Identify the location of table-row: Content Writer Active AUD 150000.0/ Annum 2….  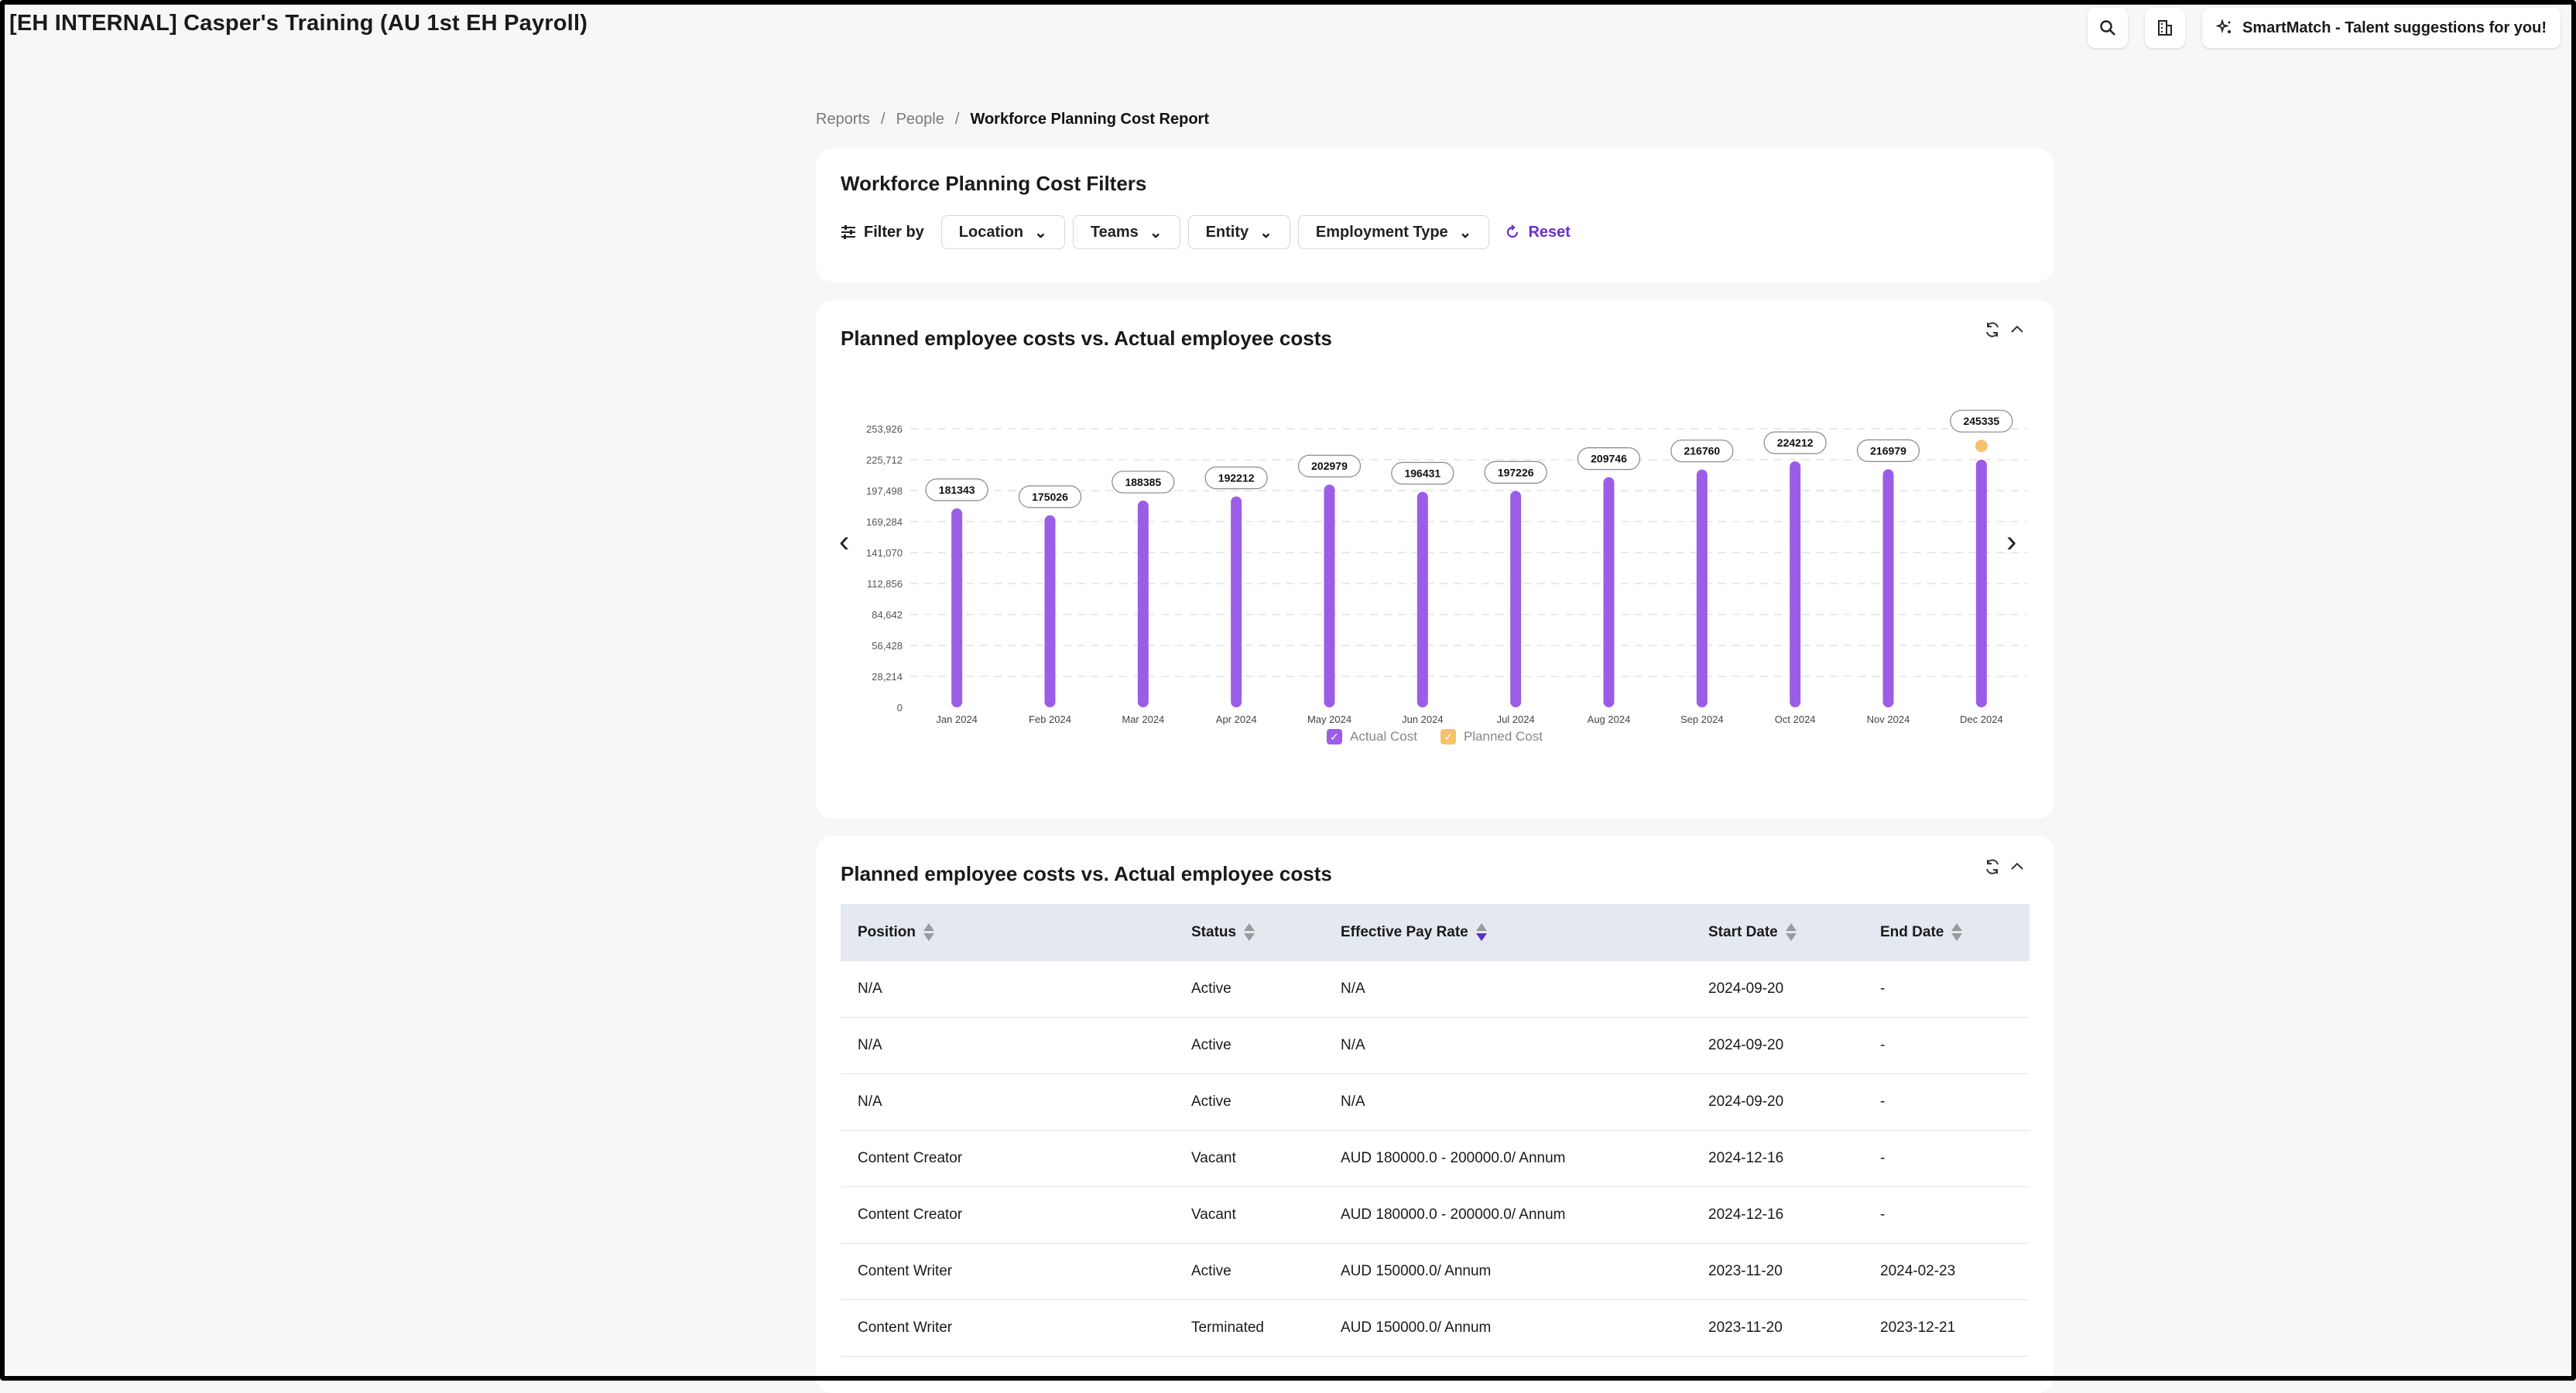
(1435, 1271).